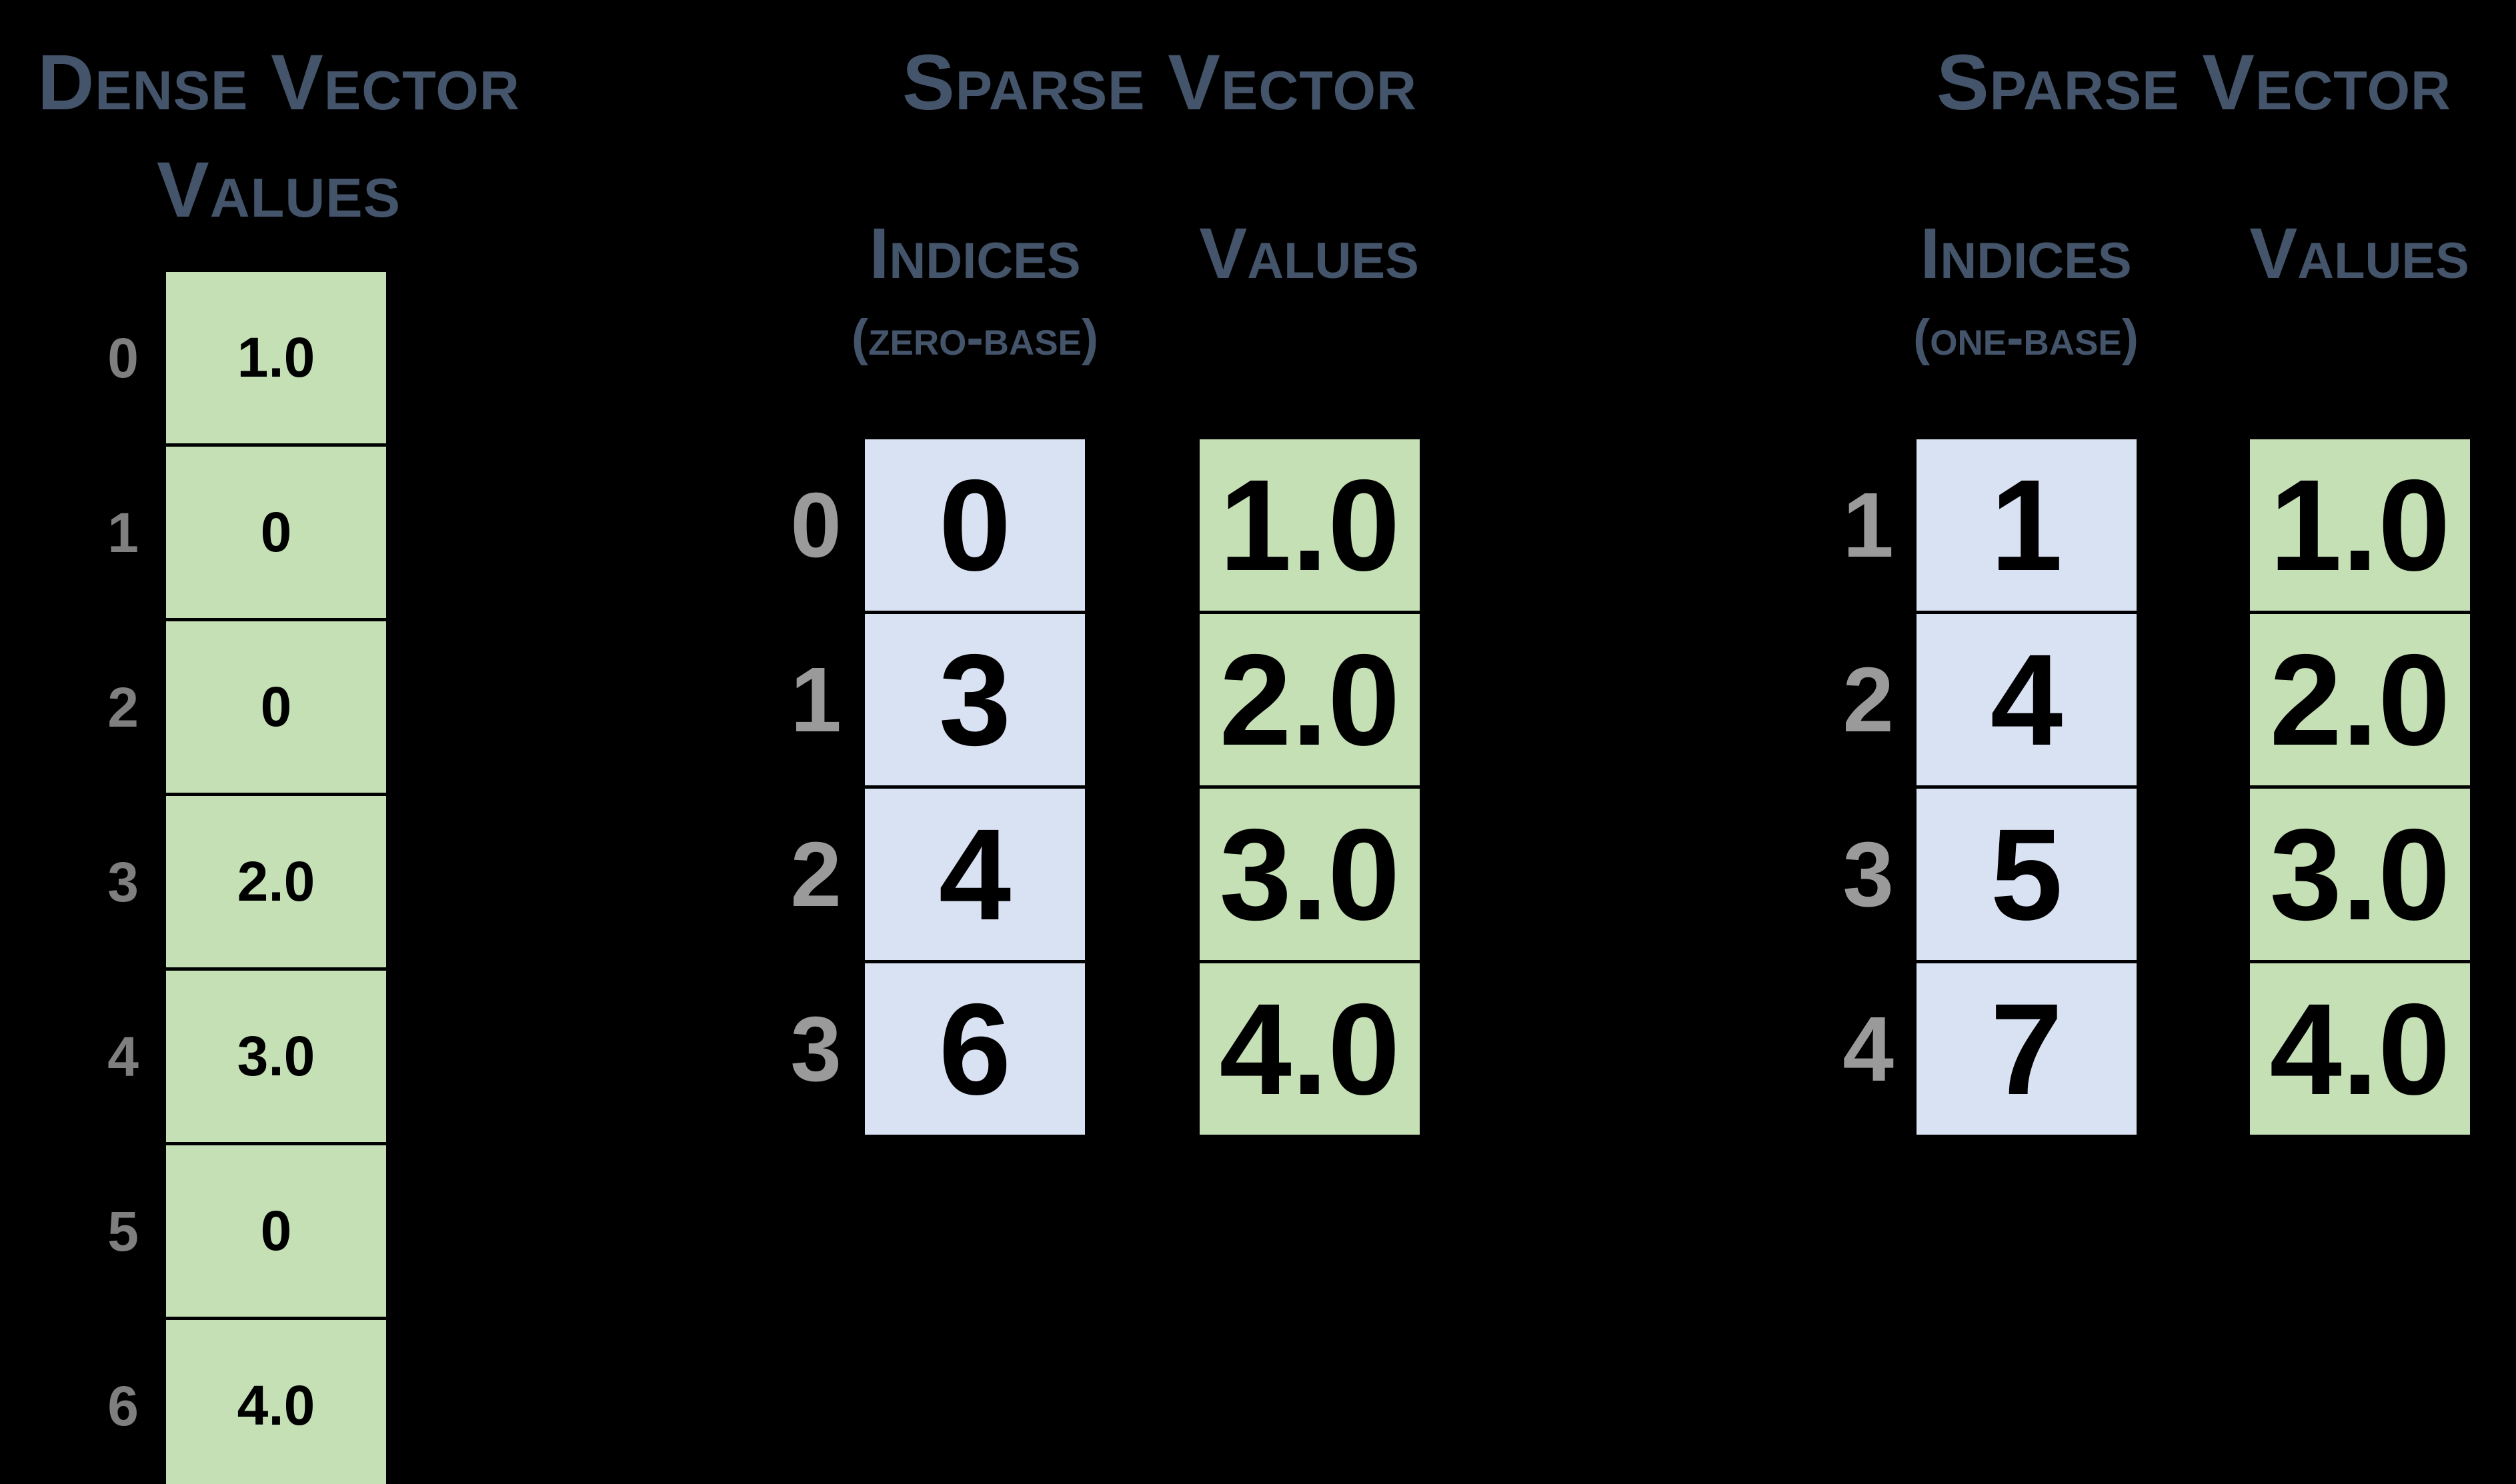 The height and width of the screenshot is (1484, 2516). What do you see at coordinates (975, 525) in the screenshot?
I see `index-cell: 0` at bounding box center [975, 525].